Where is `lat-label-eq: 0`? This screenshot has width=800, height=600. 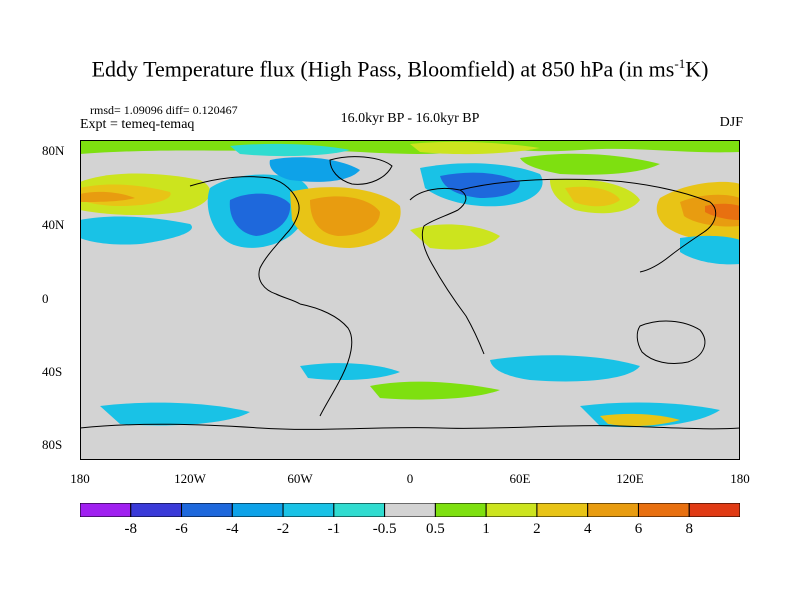
lat-label-eq: 0 is located at coordinates (45, 298).